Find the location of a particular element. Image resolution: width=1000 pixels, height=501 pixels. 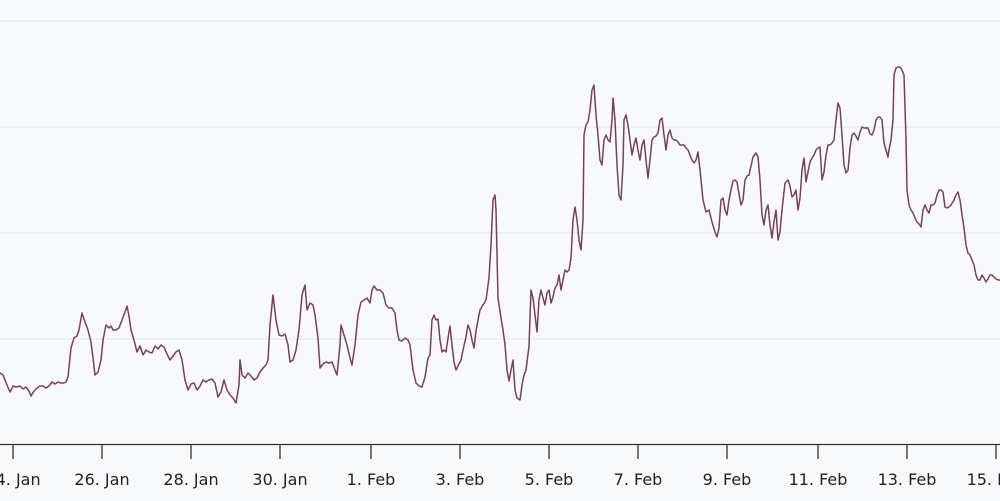

x-tick-label: 11. Feb is located at coordinates (818, 479).